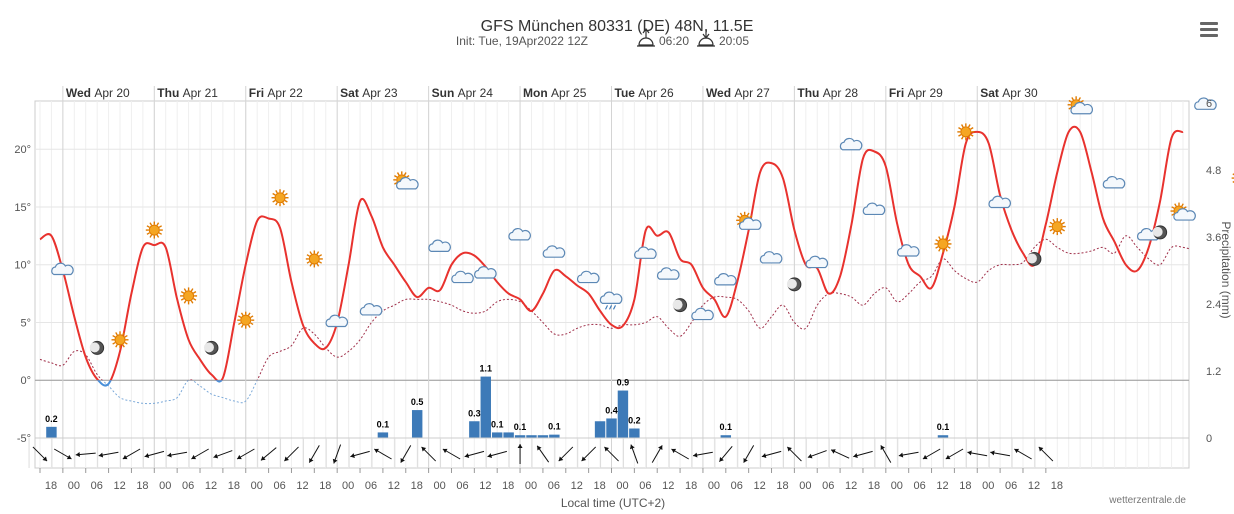 This screenshot has height=514, width=1234. I want to click on dewpoint-line-below-zero, so click(179, 392).